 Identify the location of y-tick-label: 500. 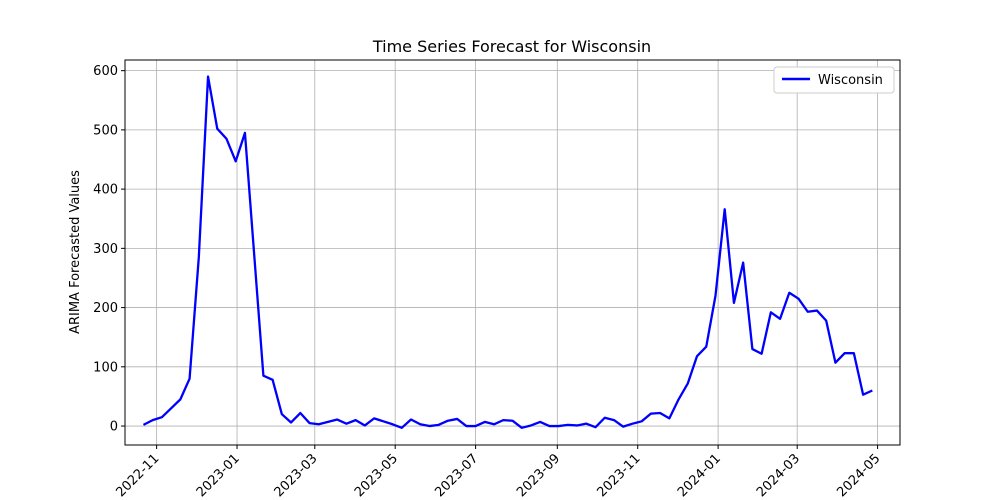
(105, 130).